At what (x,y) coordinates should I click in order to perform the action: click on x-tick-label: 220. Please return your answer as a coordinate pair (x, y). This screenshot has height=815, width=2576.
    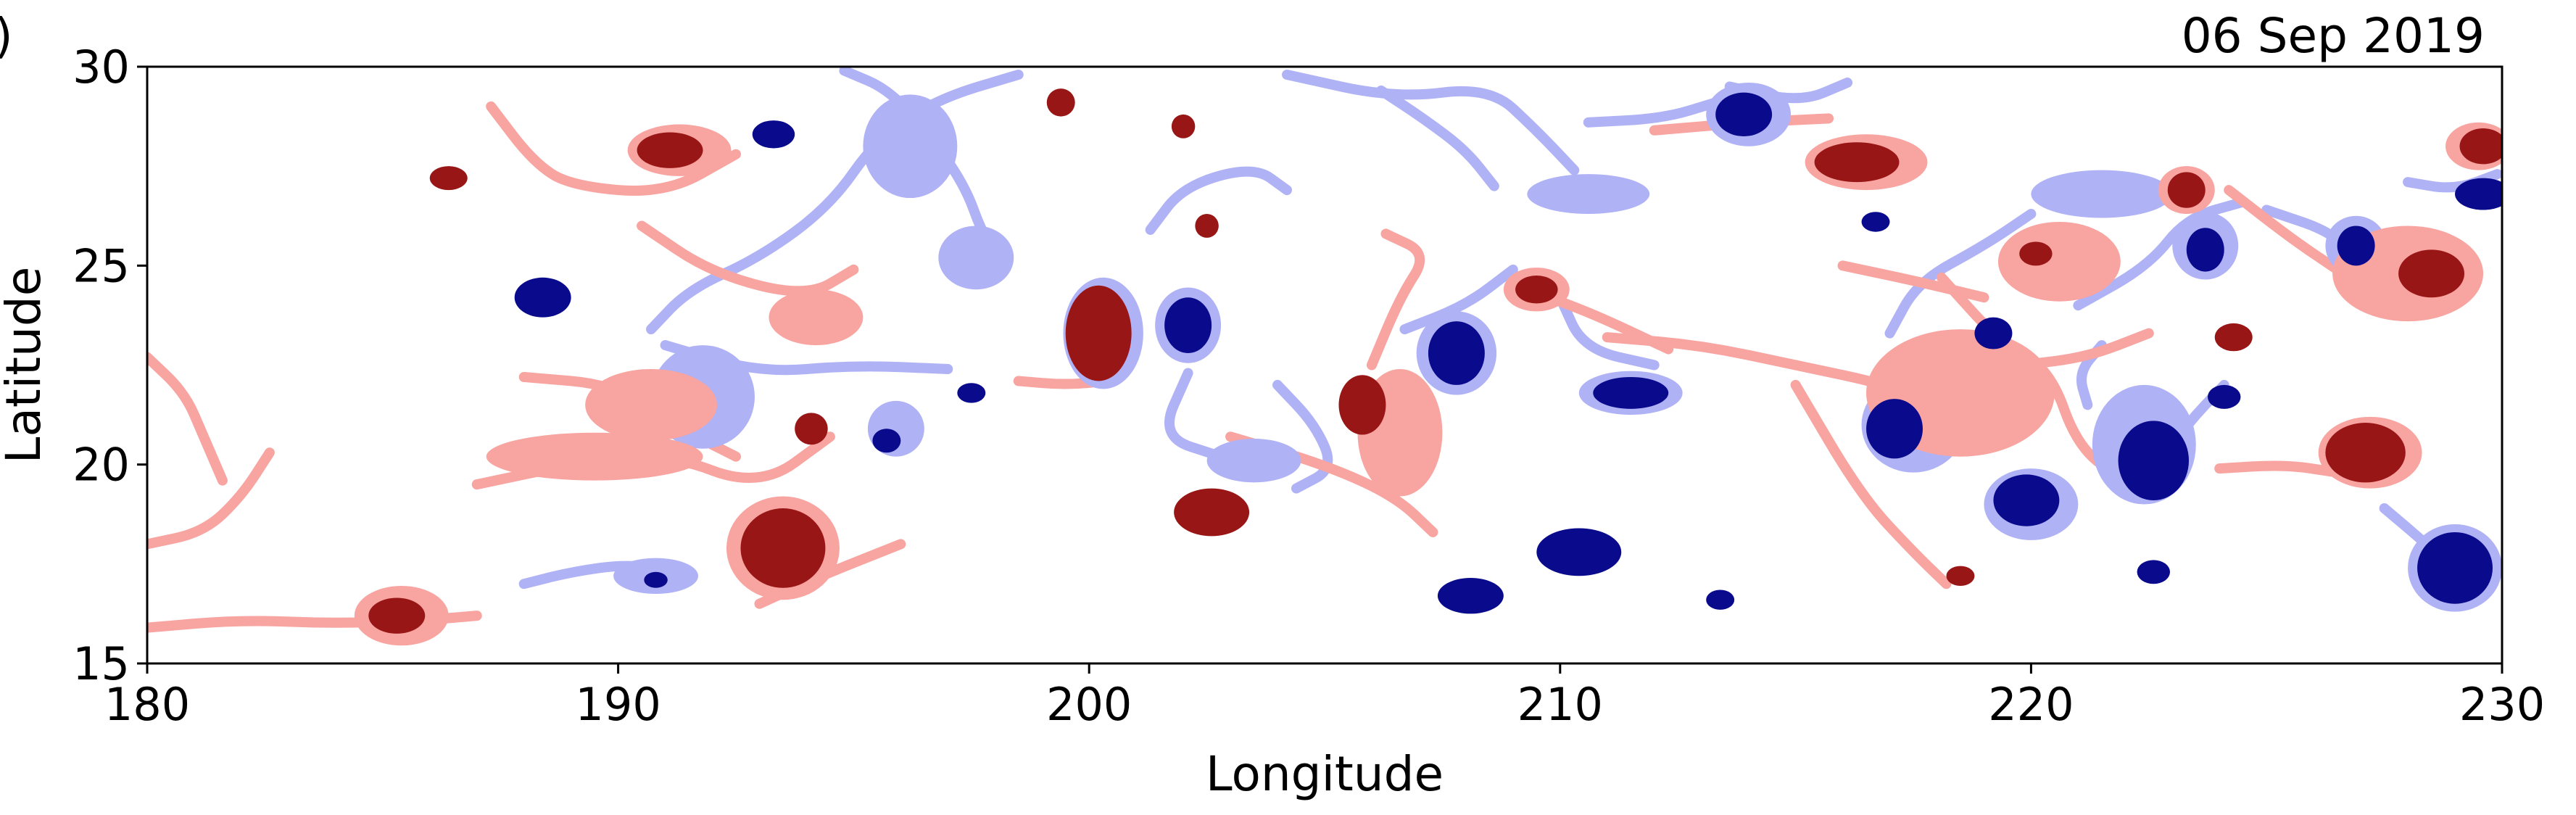
    Looking at the image, I should click on (2031, 704).